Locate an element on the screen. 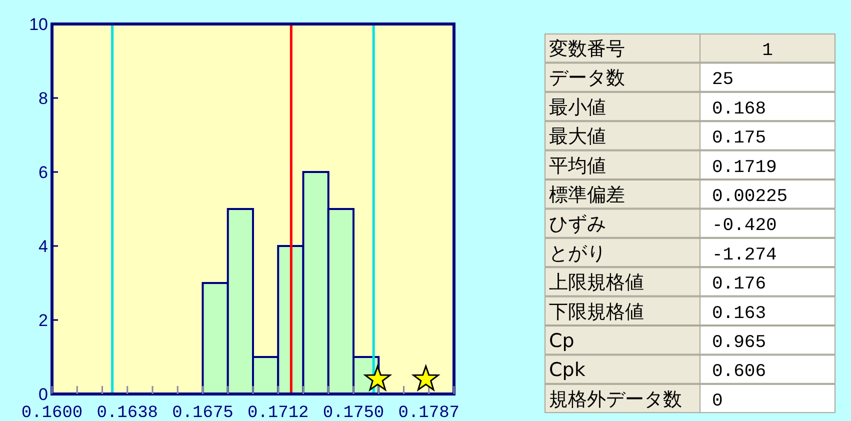 The image size is (851, 421). text: 0.163 is located at coordinates (739, 314).